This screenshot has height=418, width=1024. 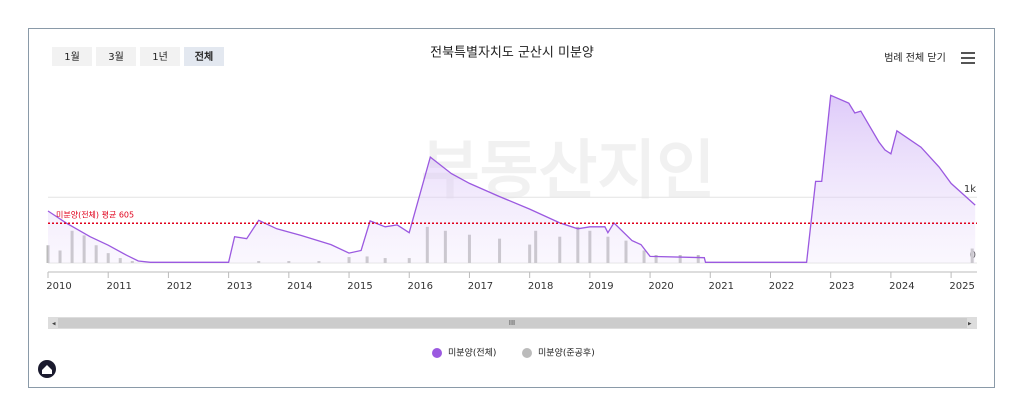 I want to click on chart-title: 전북특별자치도 군산시 미분양, so click(x=512, y=53).